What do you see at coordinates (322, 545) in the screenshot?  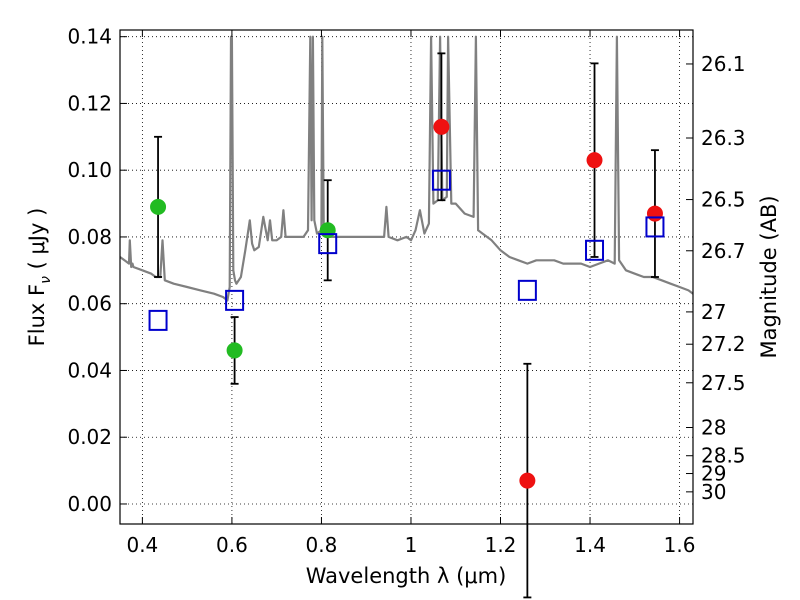 I see `x-tick-label: 0.8` at bounding box center [322, 545].